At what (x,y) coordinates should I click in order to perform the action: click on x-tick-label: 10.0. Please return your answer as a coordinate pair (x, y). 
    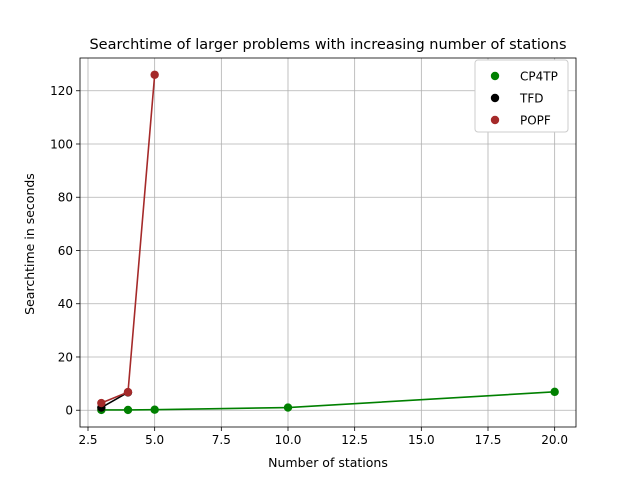
    Looking at the image, I should click on (288, 440).